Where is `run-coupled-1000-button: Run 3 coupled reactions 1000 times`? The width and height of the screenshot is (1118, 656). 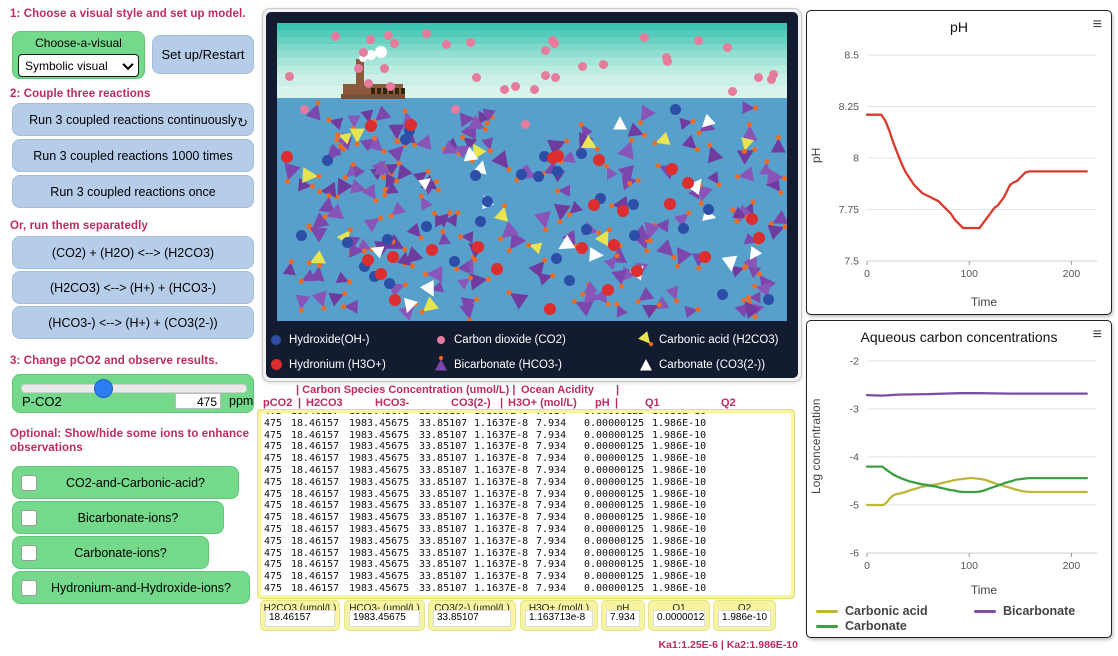 run-coupled-1000-button: Run 3 coupled reactions 1000 times is located at coordinates (133, 155).